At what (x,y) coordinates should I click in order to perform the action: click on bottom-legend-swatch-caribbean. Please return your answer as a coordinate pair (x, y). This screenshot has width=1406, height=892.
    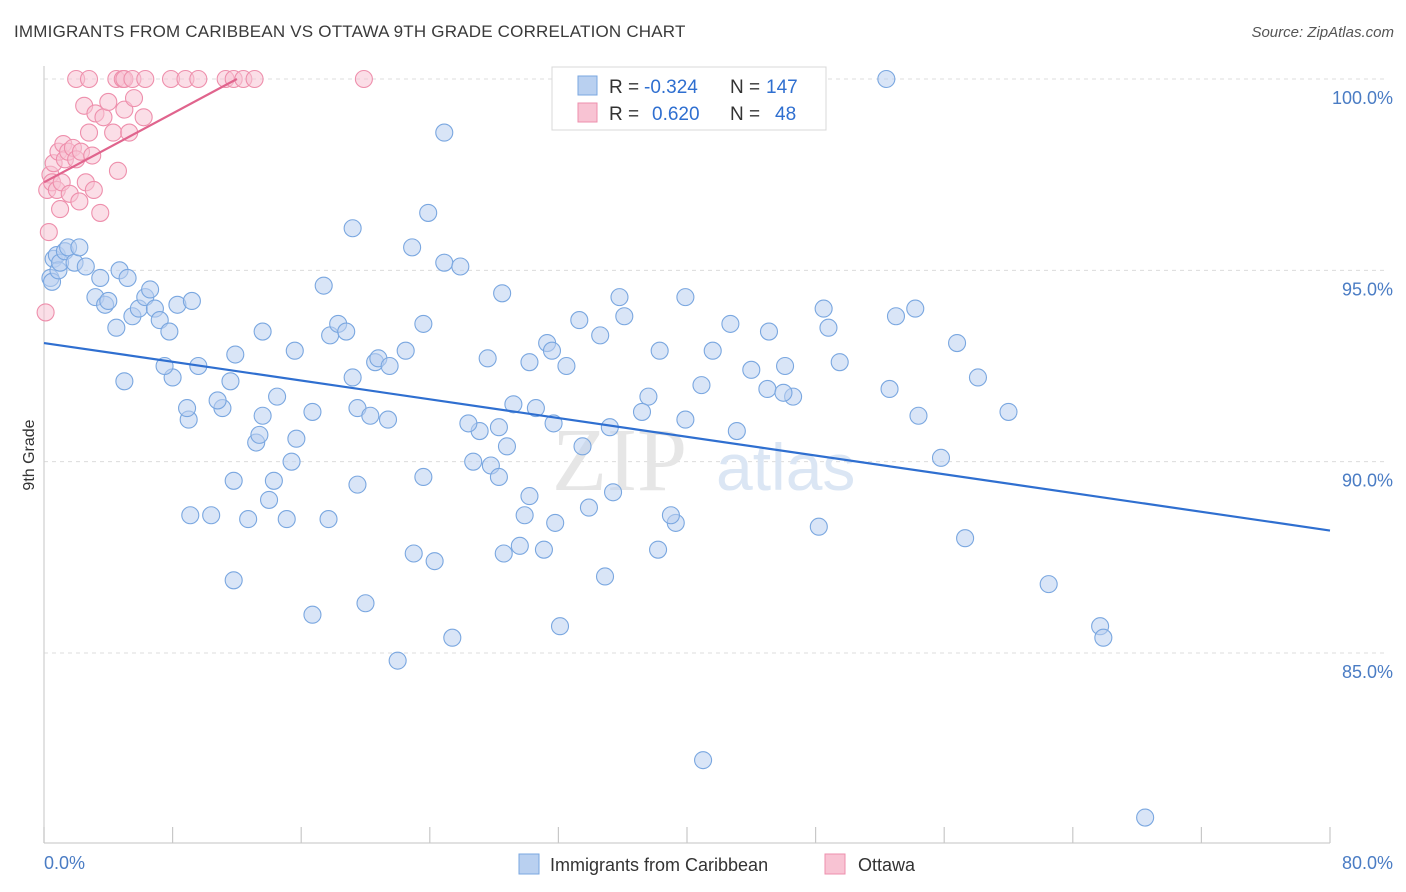
    Looking at the image, I should click on (529, 864).